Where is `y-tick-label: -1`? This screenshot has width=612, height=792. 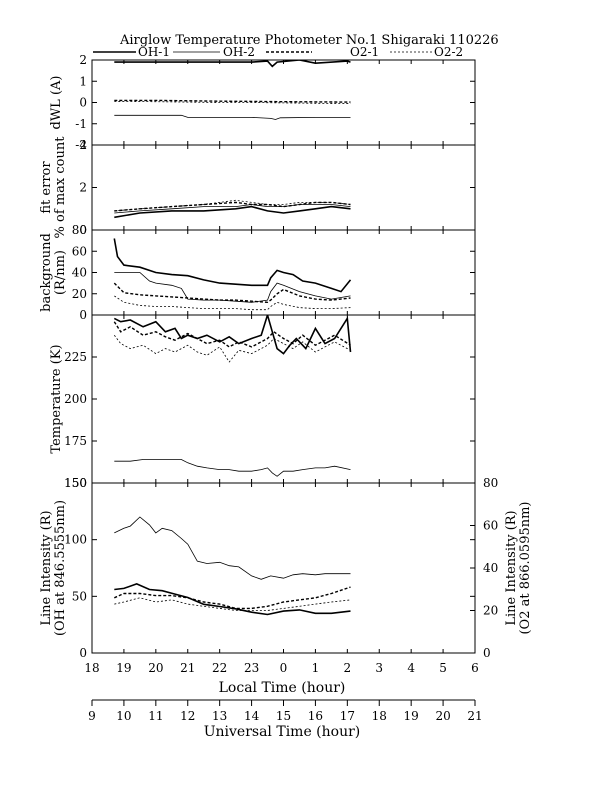
y-tick-label: -1 is located at coordinates (81, 124).